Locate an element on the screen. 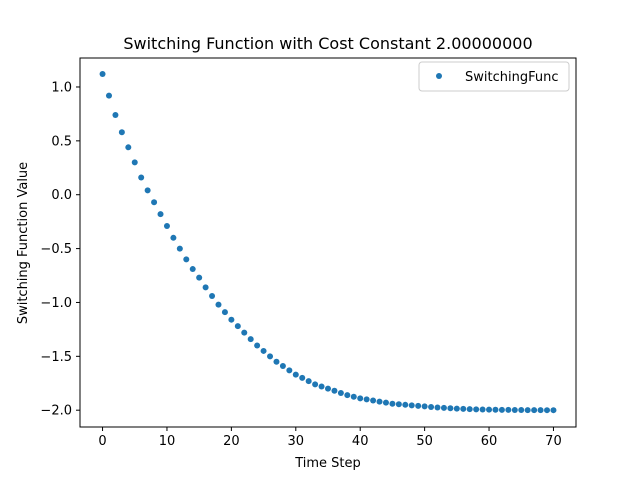  y-tick-label: −0.5 is located at coordinates (56, 249).